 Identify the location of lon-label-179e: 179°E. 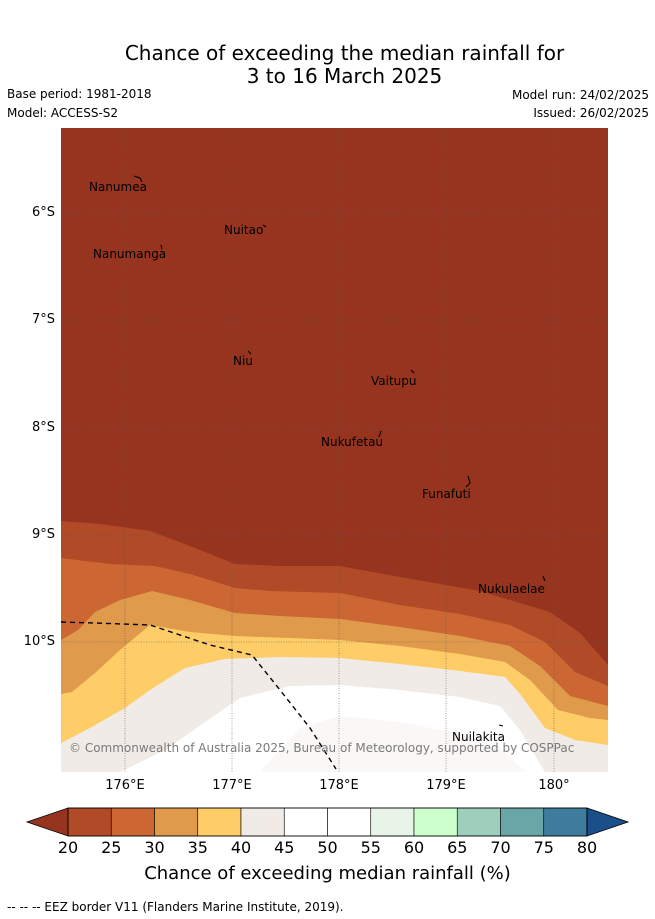
(446, 785).